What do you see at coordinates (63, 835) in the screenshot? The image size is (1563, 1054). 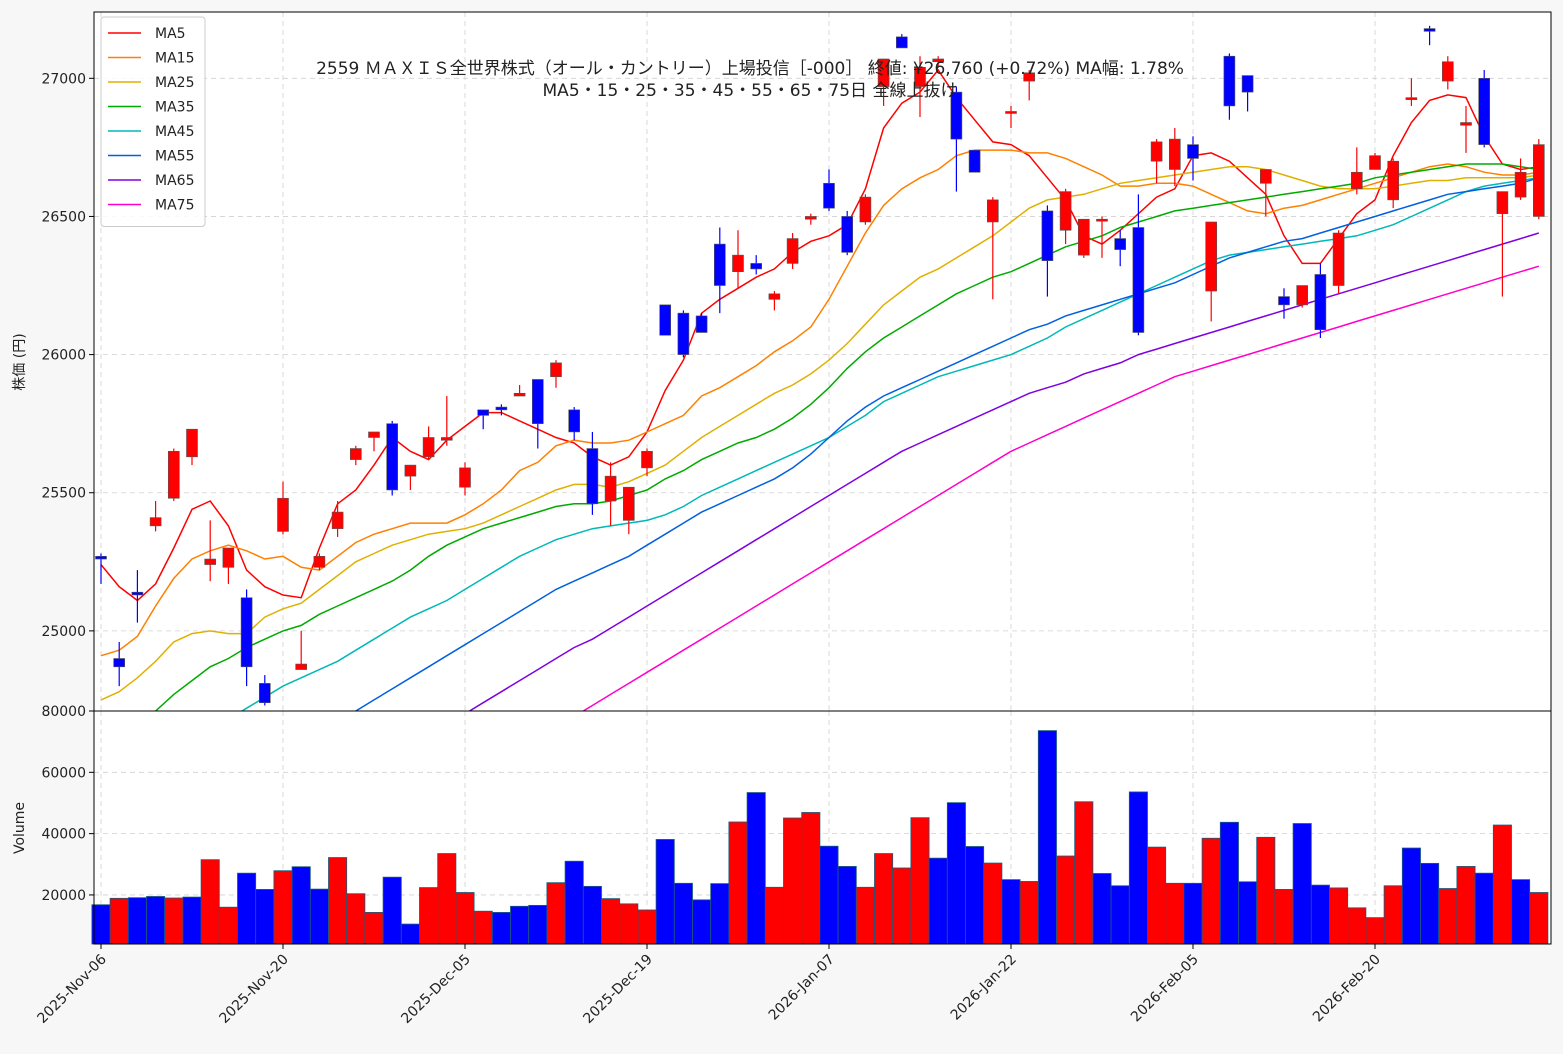 I see `volume-tick-label: 40000` at bounding box center [63, 835].